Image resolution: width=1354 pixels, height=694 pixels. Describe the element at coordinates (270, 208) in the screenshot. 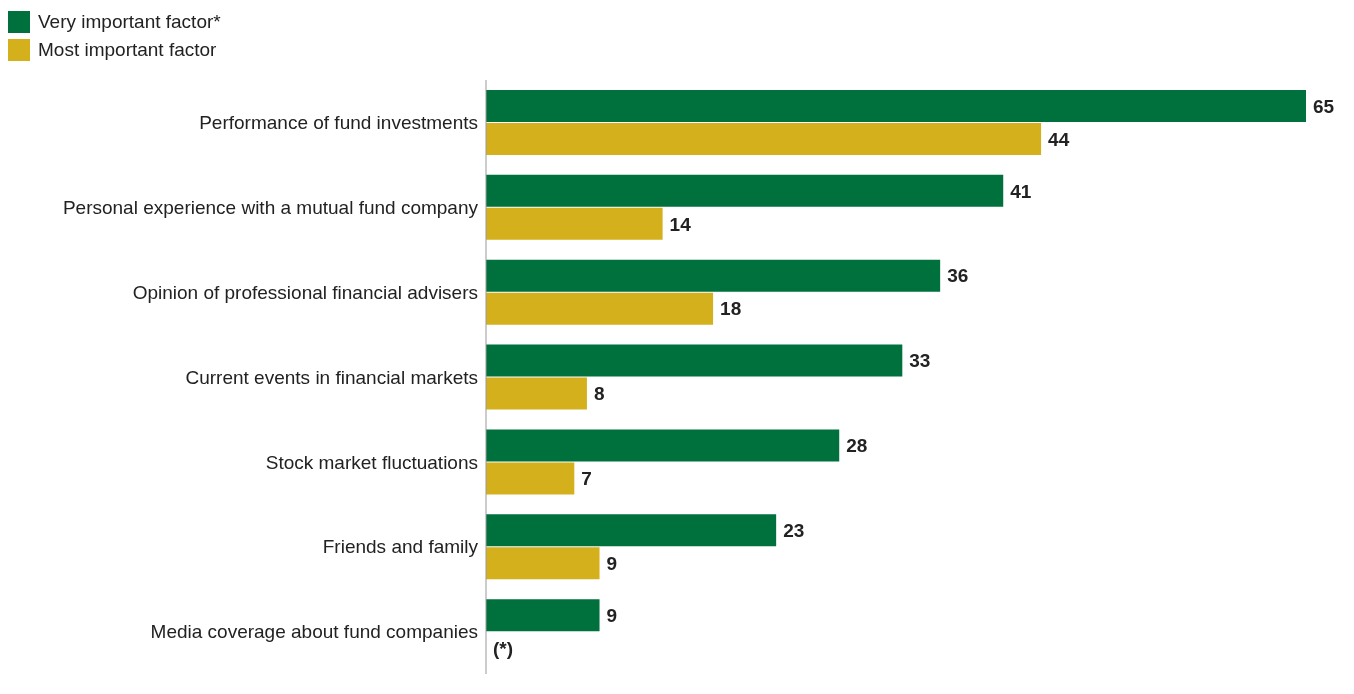

I see `y-tick-label: Personal experience with a mutual fund company` at that location.